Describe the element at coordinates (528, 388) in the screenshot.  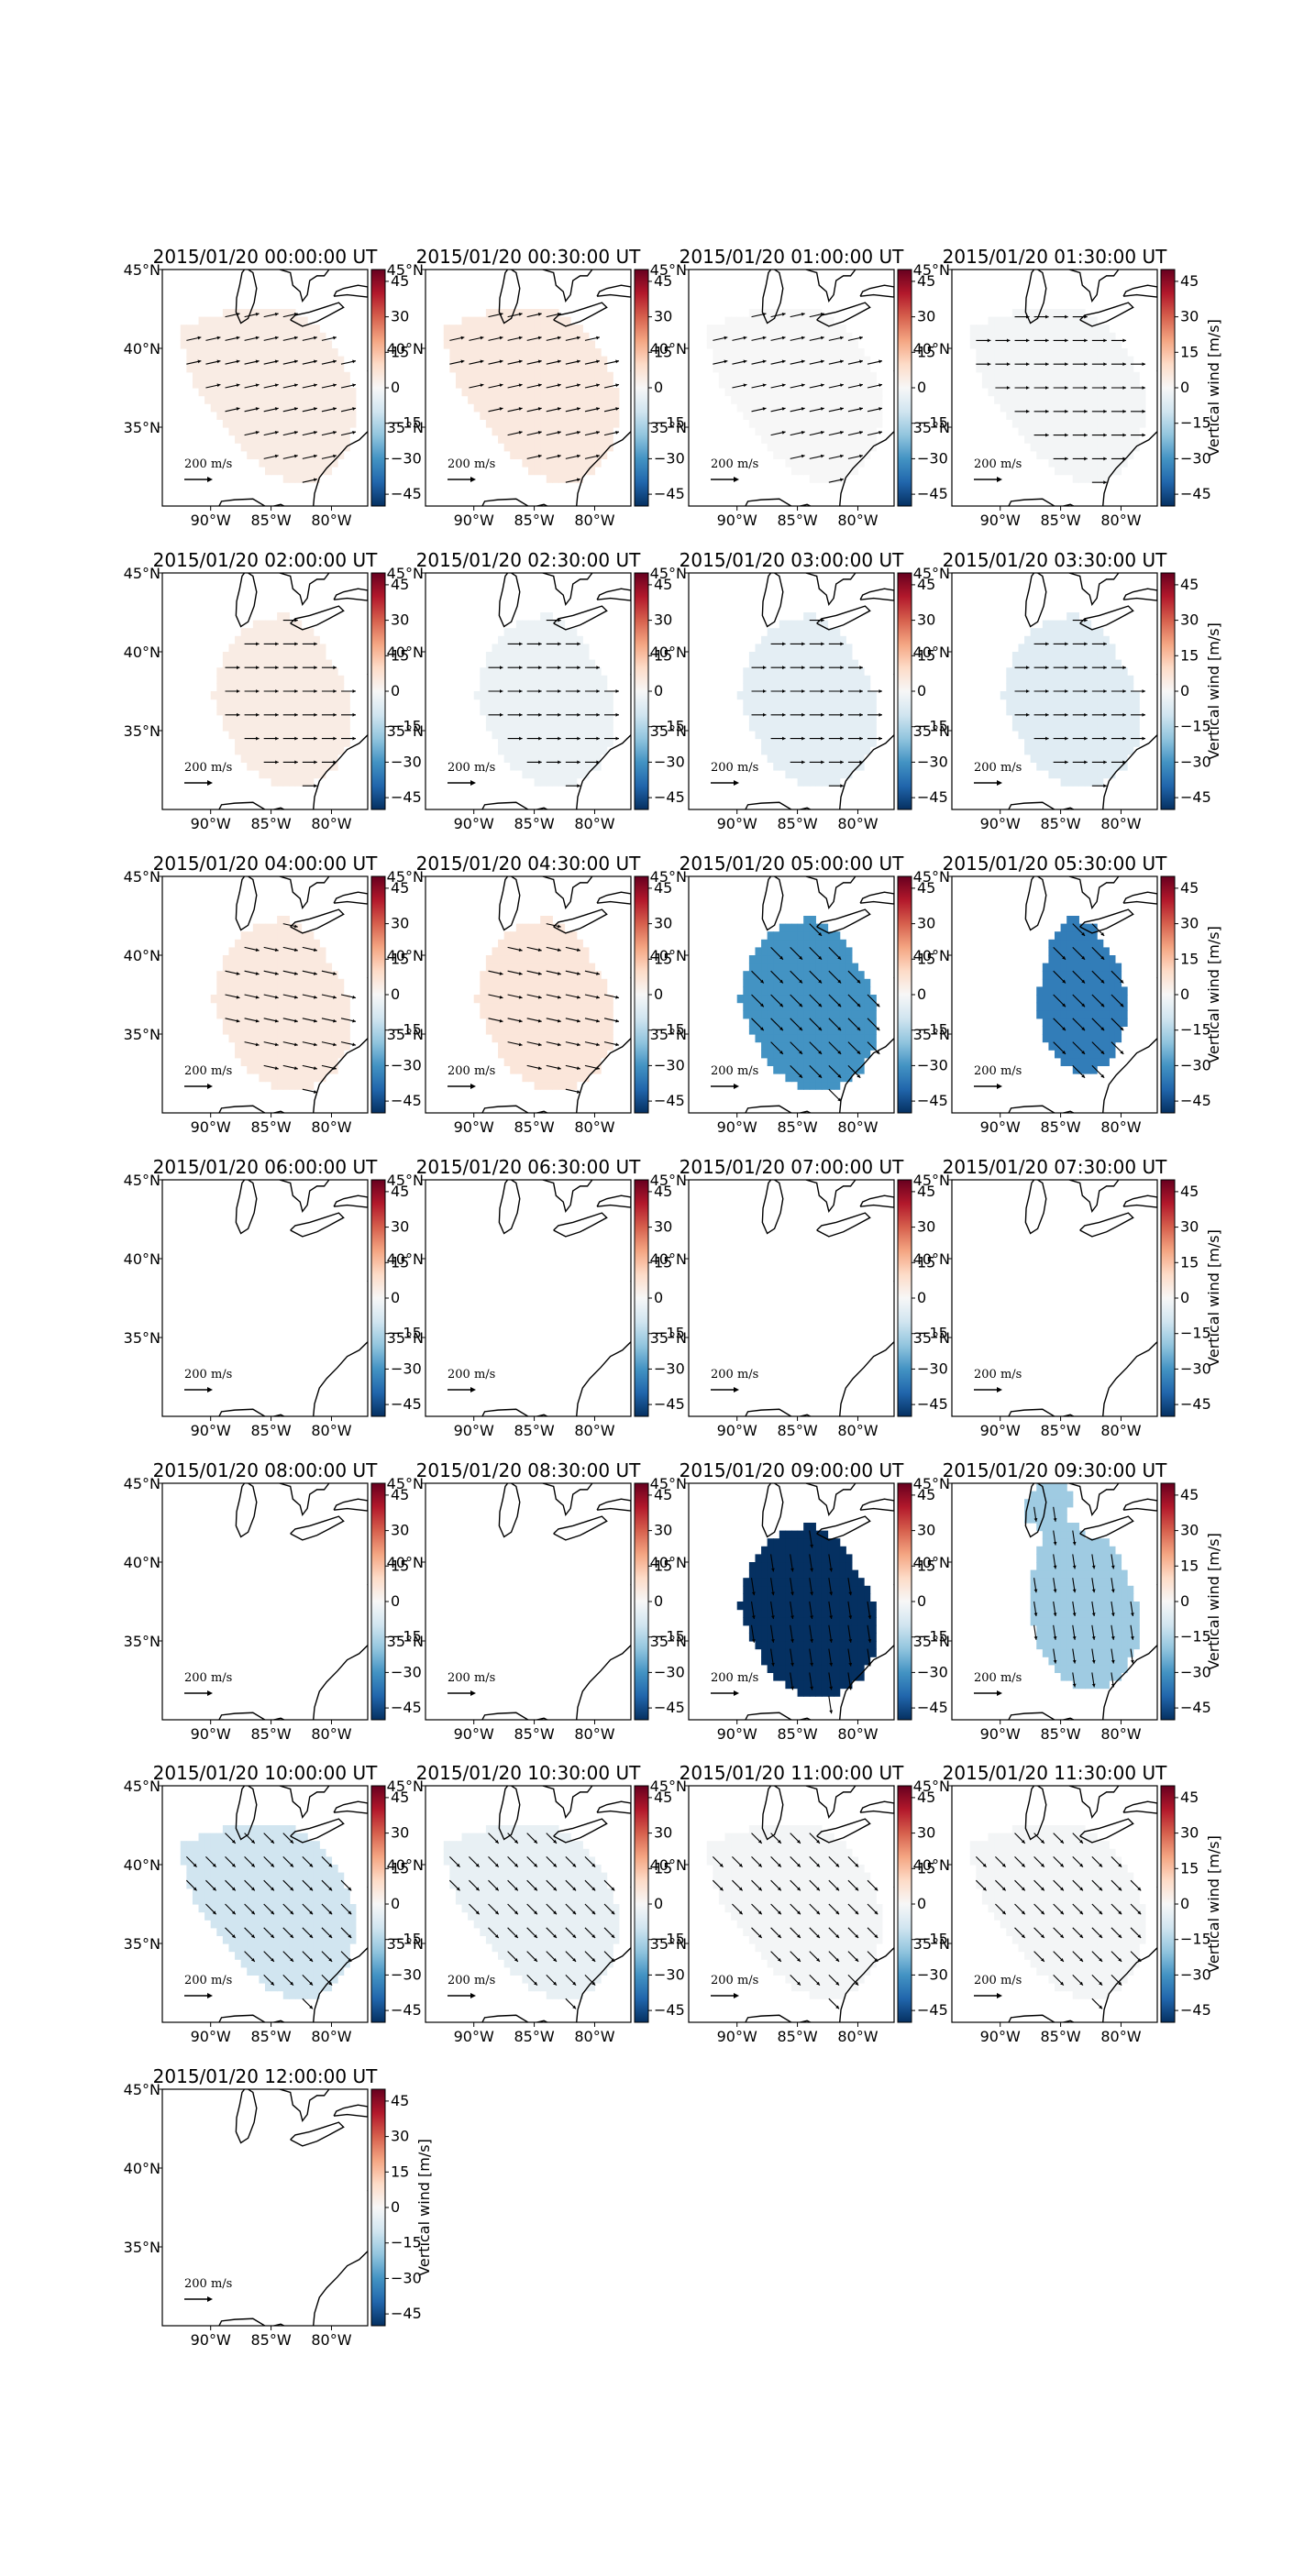
I see `axes-frame` at that location.